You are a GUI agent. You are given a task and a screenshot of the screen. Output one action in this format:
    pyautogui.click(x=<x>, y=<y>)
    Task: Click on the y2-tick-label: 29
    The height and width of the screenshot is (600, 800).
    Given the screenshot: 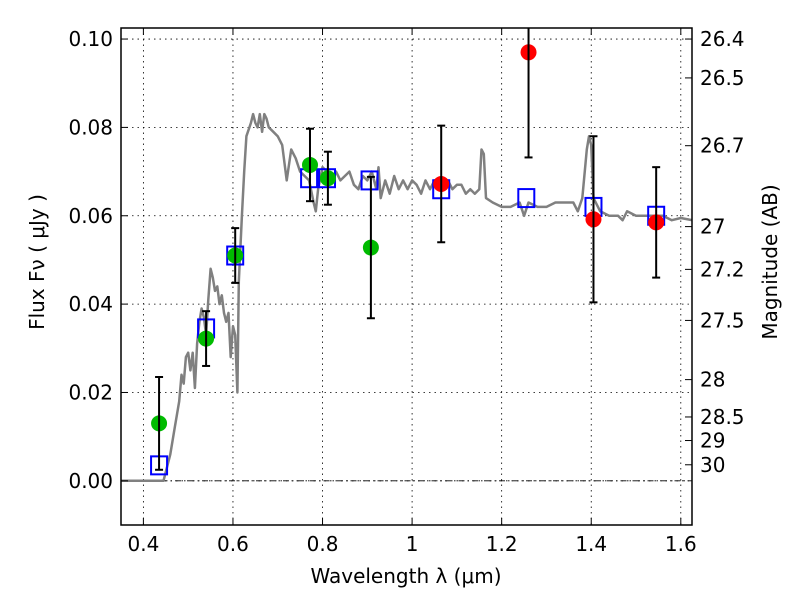 What is the action you would take?
    pyautogui.click(x=712, y=441)
    